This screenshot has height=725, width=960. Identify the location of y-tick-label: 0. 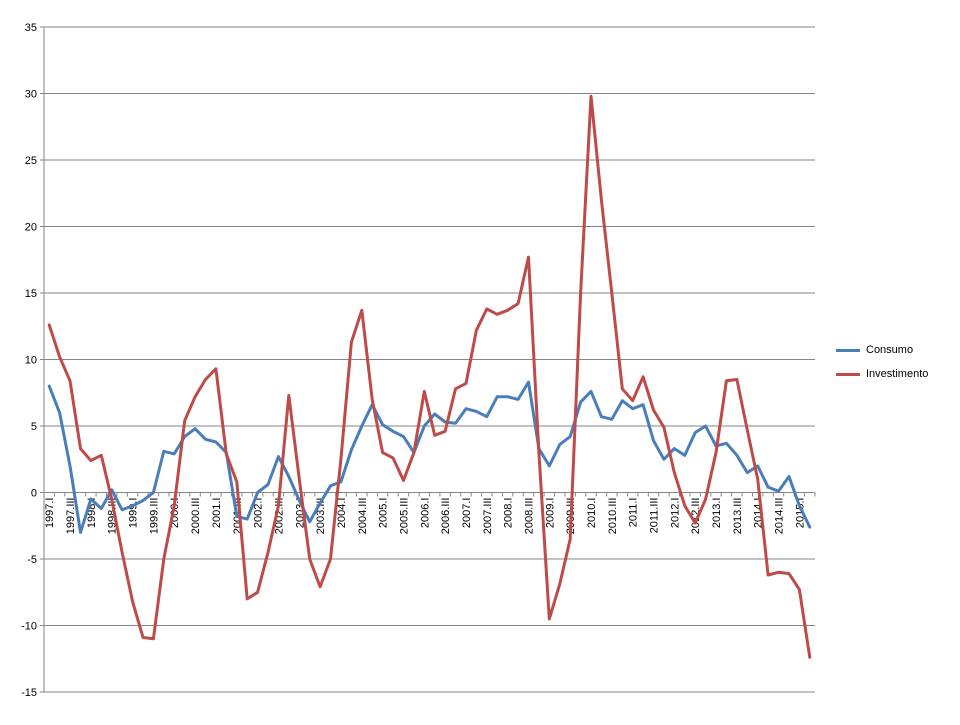
(34, 494).